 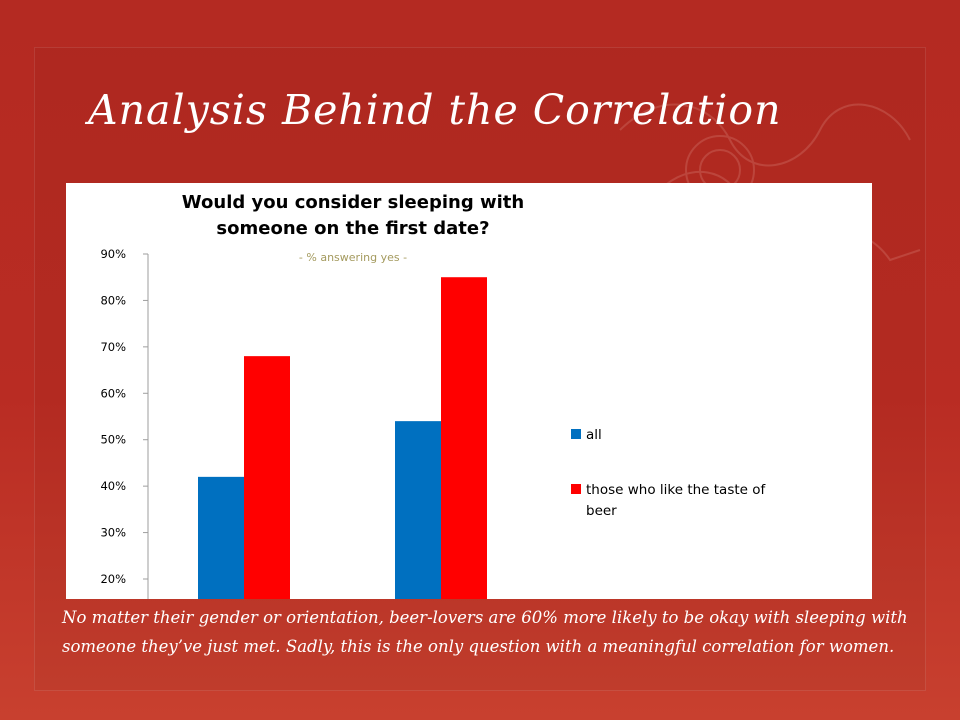 I want to click on y-tick-label: 40%, so click(x=113, y=486).